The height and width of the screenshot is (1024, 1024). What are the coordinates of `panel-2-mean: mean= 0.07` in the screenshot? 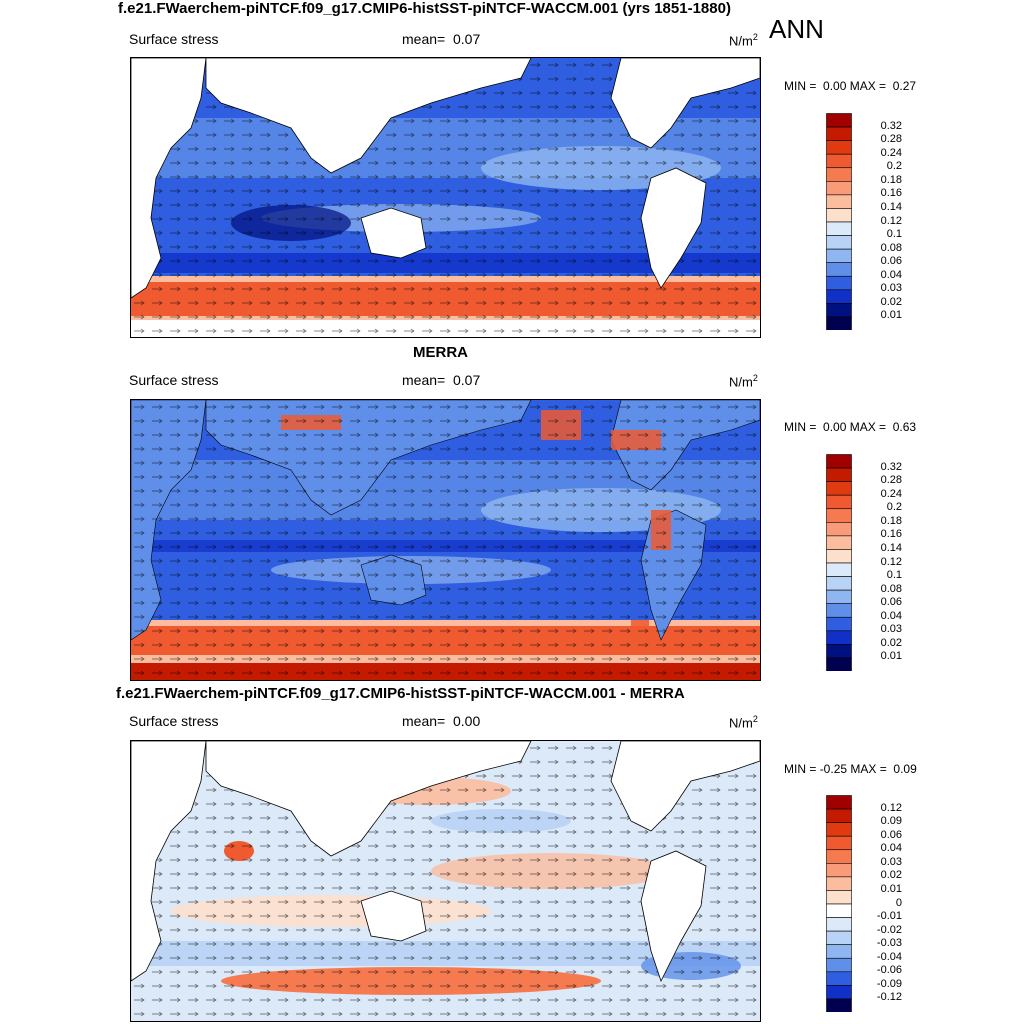 It's located at (441, 380).